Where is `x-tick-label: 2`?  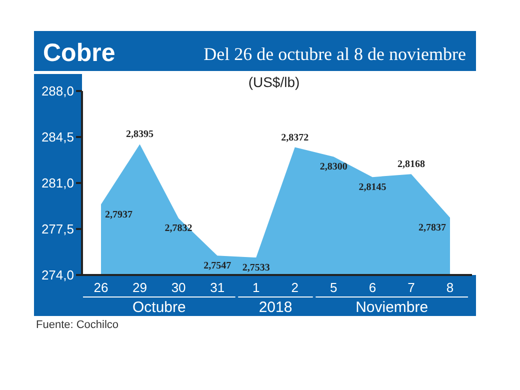 x-tick-label: 2 is located at coordinates (295, 287).